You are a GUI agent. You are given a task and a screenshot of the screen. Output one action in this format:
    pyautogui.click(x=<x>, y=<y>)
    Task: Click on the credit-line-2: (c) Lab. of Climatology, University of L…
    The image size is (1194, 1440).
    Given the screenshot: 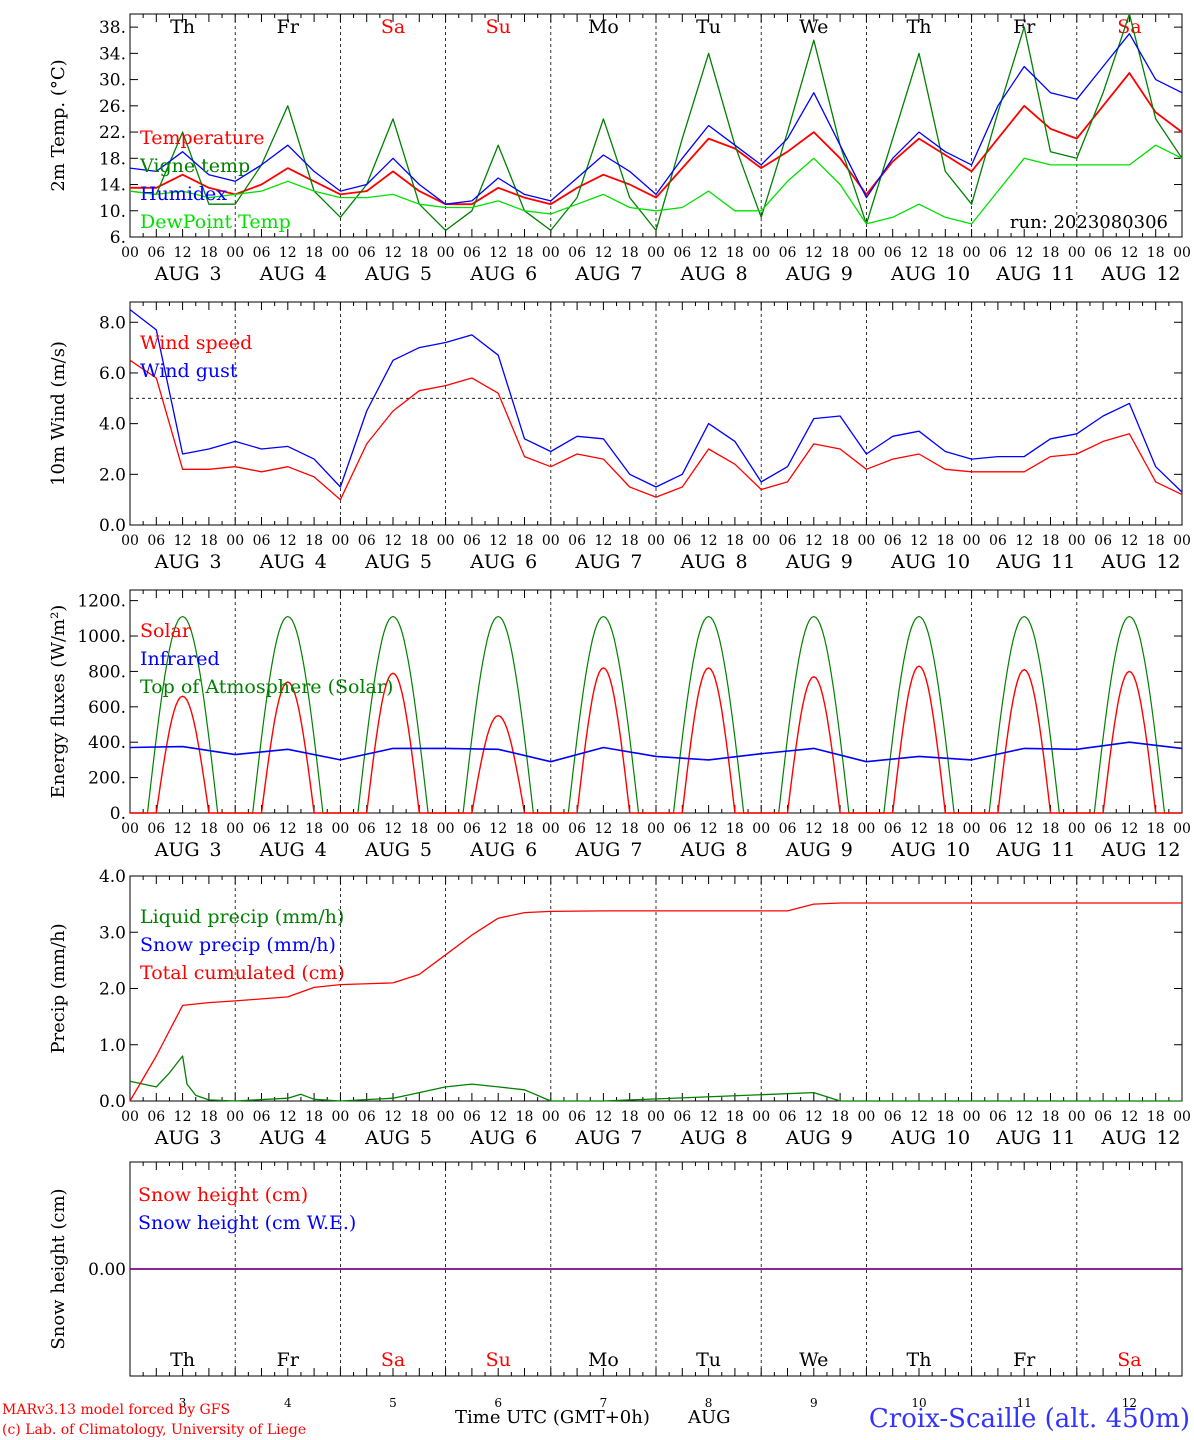 What is the action you would take?
    pyautogui.click(x=154, y=1430)
    